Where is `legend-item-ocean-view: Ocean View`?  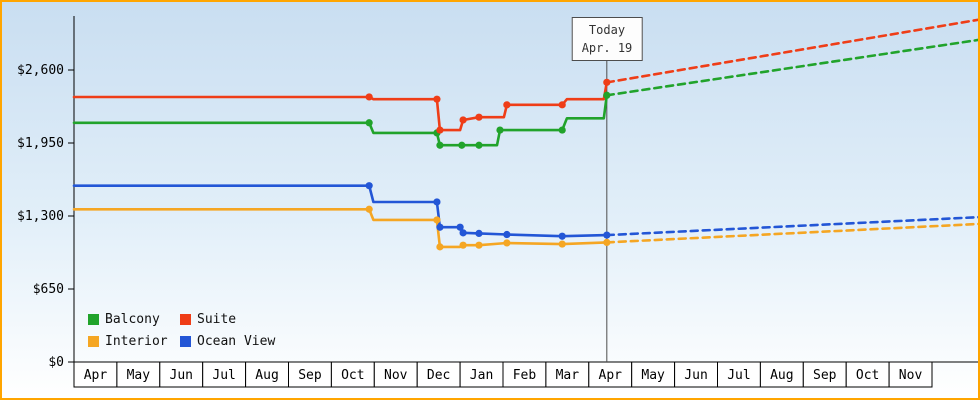 legend-item-ocean-view: Ocean View is located at coordinates (227, 341).